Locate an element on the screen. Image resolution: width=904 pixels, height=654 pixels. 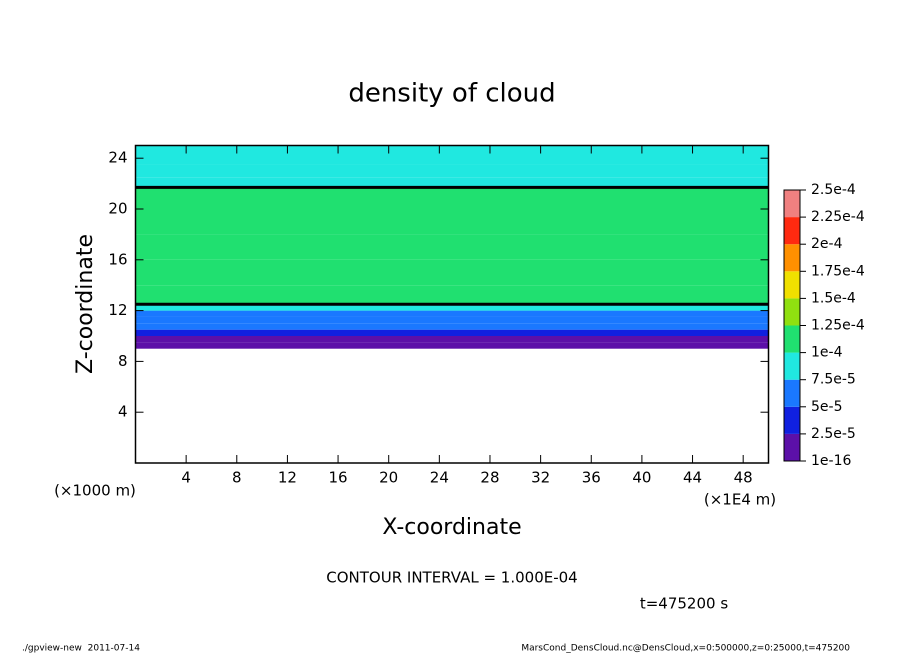
colorbar-label: 2.5e-5 is located at coordinates (833, 434).